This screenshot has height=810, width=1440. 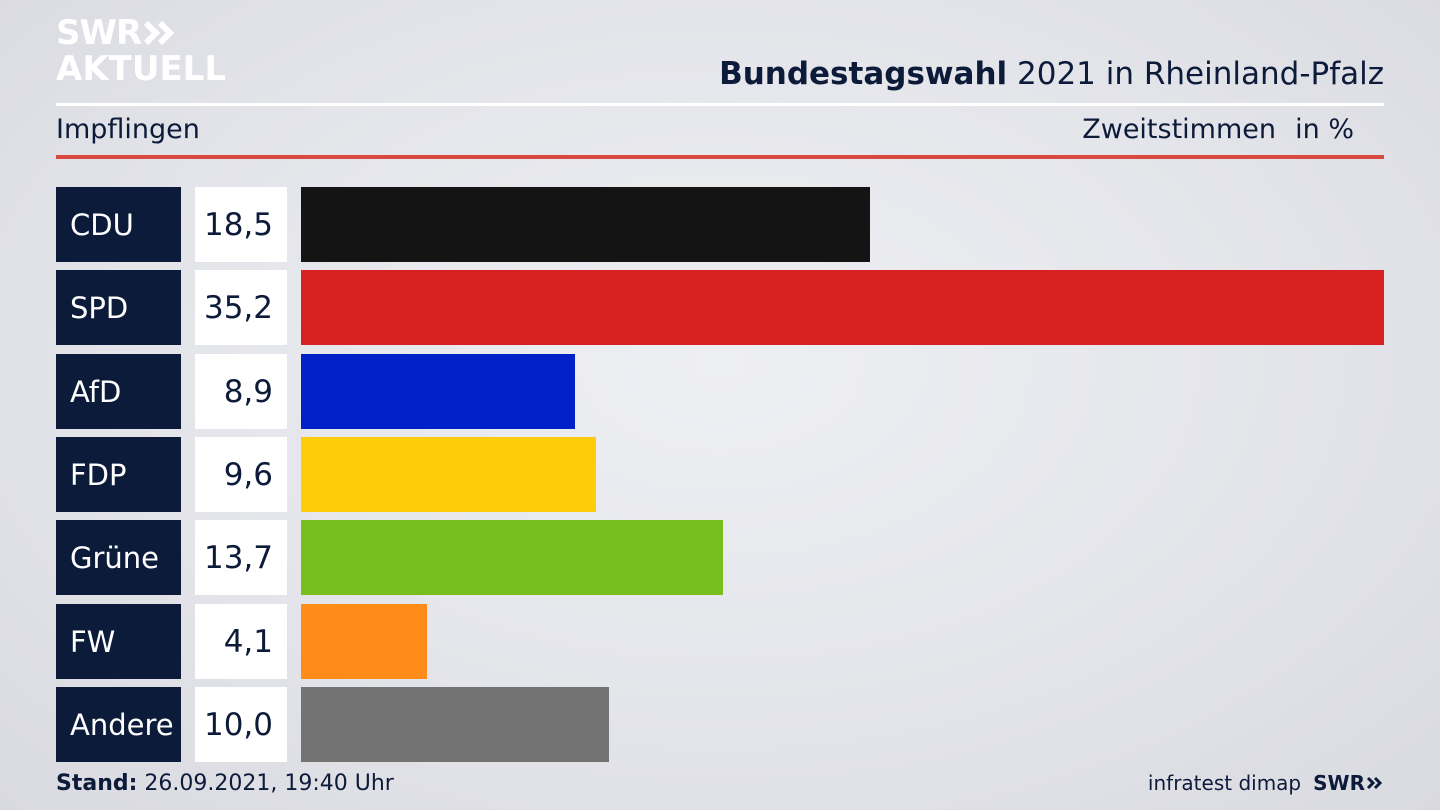 What do you see at coordinates (118, 641) in the screenshot?
I see `party-label: FW` at bounding box center [118, 641].